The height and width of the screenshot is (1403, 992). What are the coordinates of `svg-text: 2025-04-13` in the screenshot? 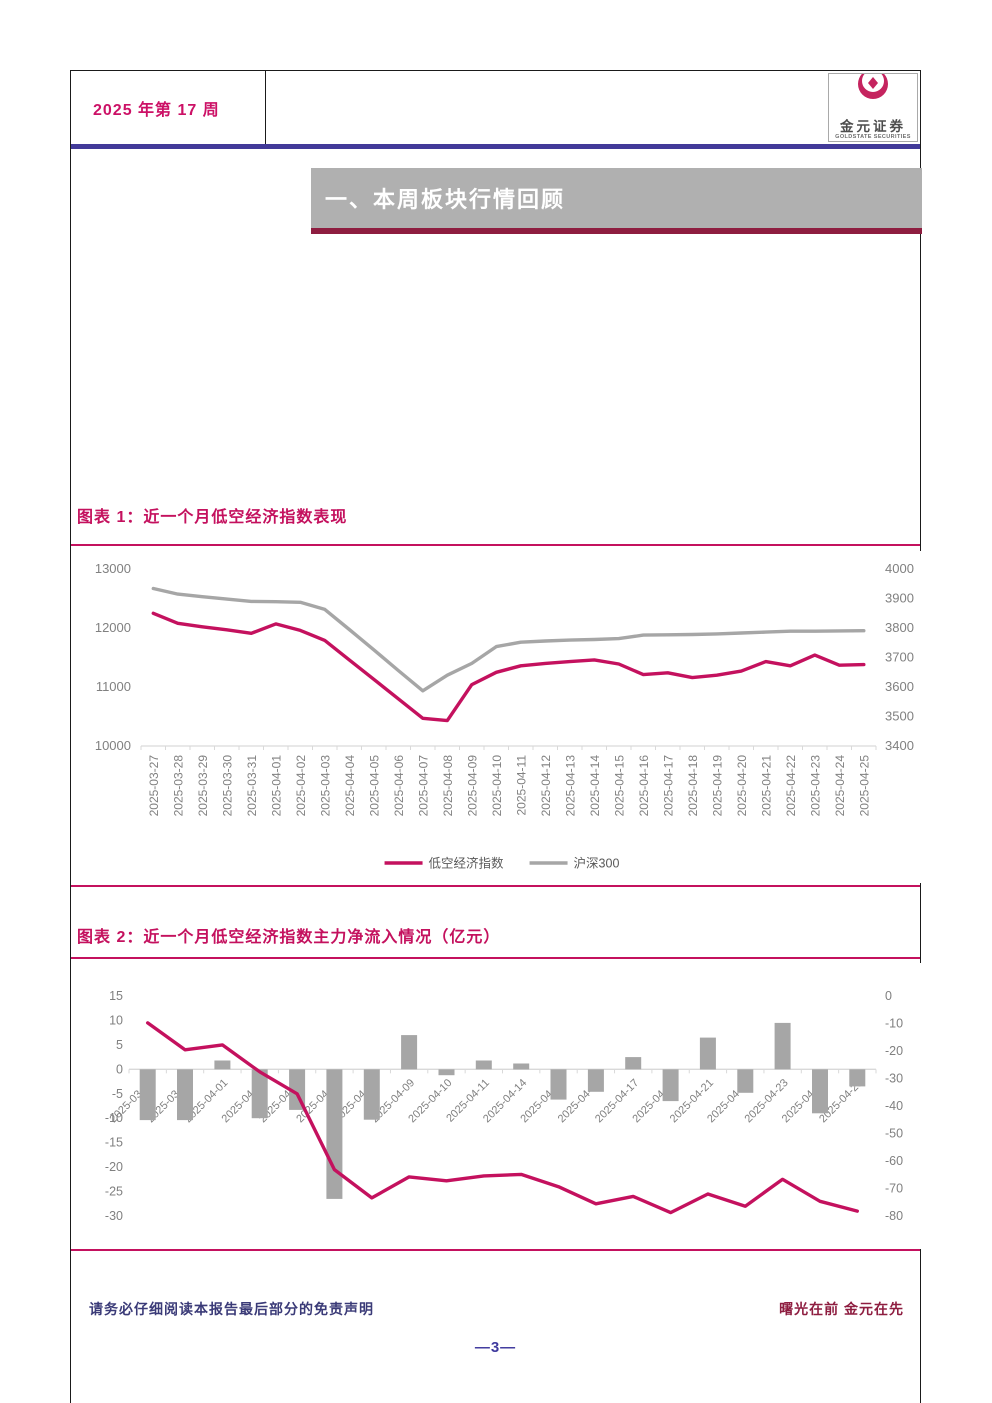 It's located at (570, 786).